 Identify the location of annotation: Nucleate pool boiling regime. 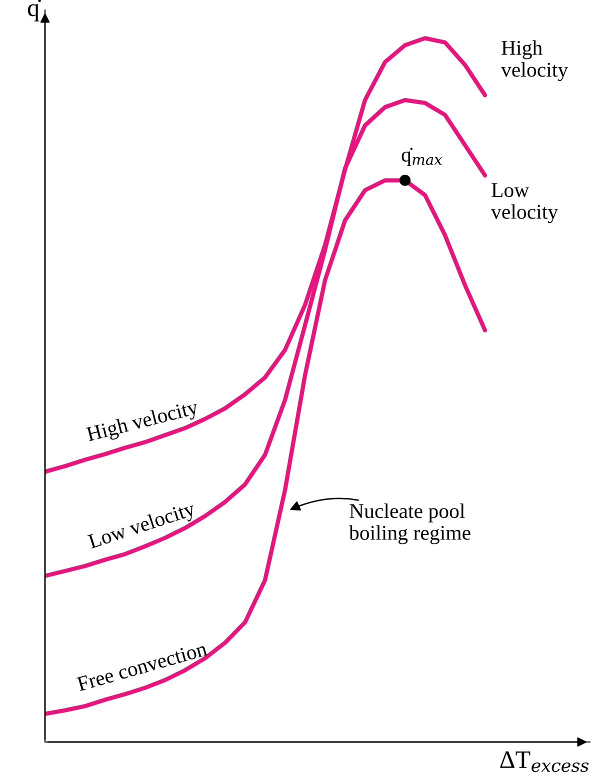
(409, 523).